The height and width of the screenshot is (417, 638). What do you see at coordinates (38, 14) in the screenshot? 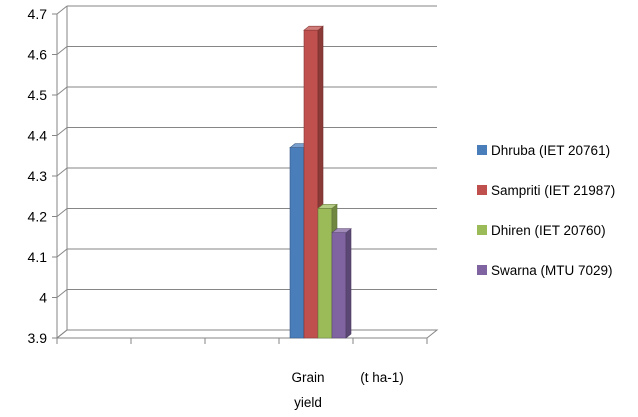
I see `y-tick-label: 4.7` at bounding box center [38, 14].